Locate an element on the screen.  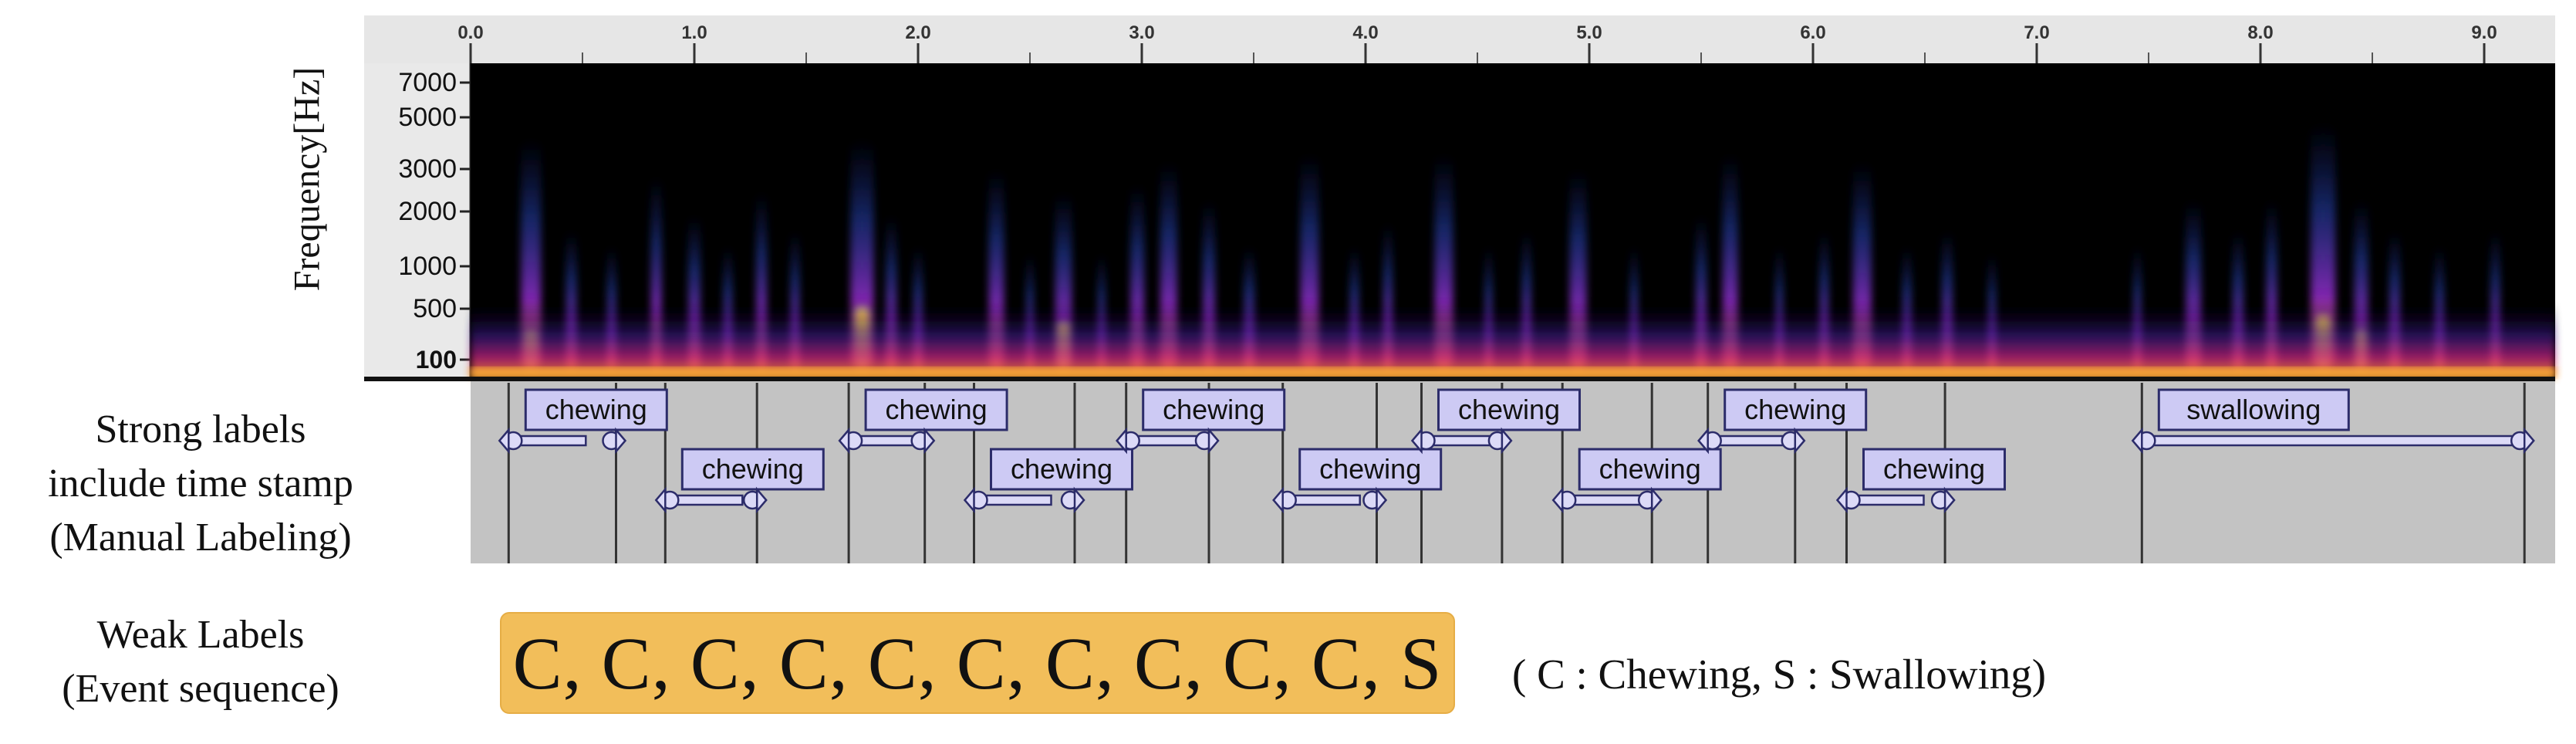
time-tick-label: 9.0 is located at coordinates (2484, 32).